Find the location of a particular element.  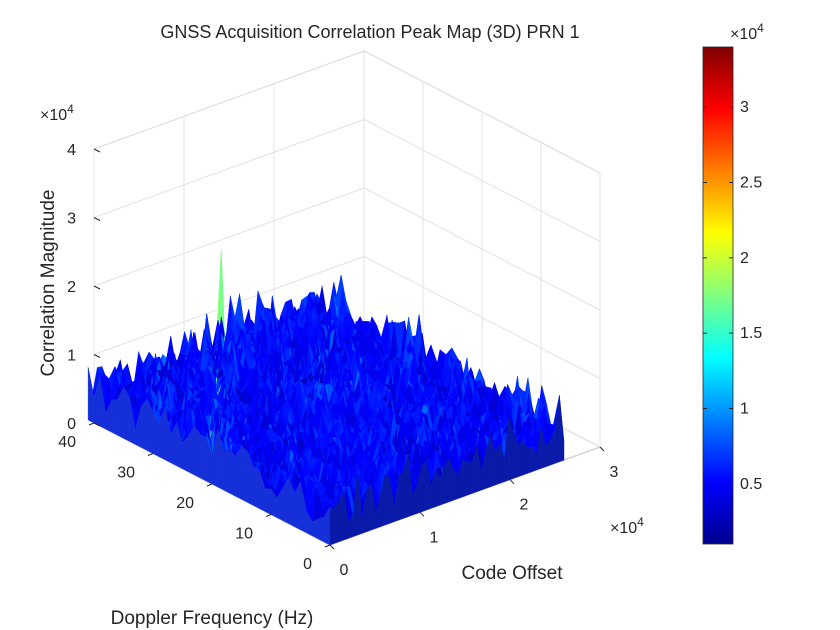

colorbar-tick-label: 1.5 is located at coordinates (751, 333).